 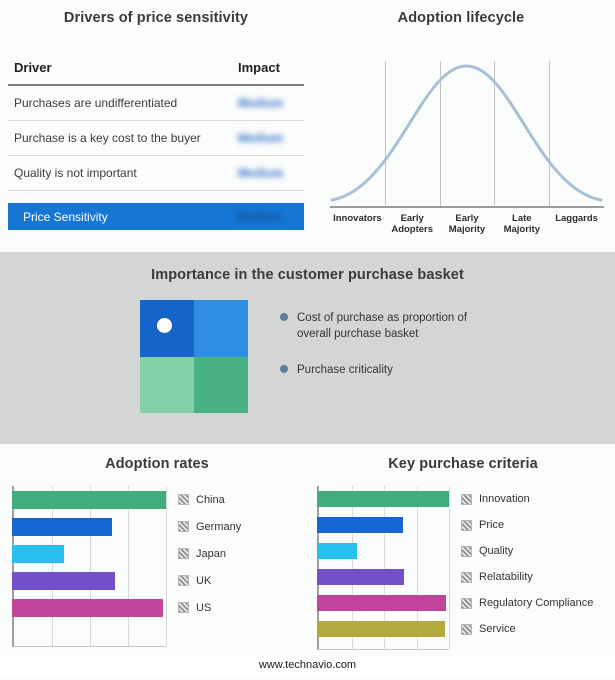 I want to click on bar-us, so click(x=87, y=607).